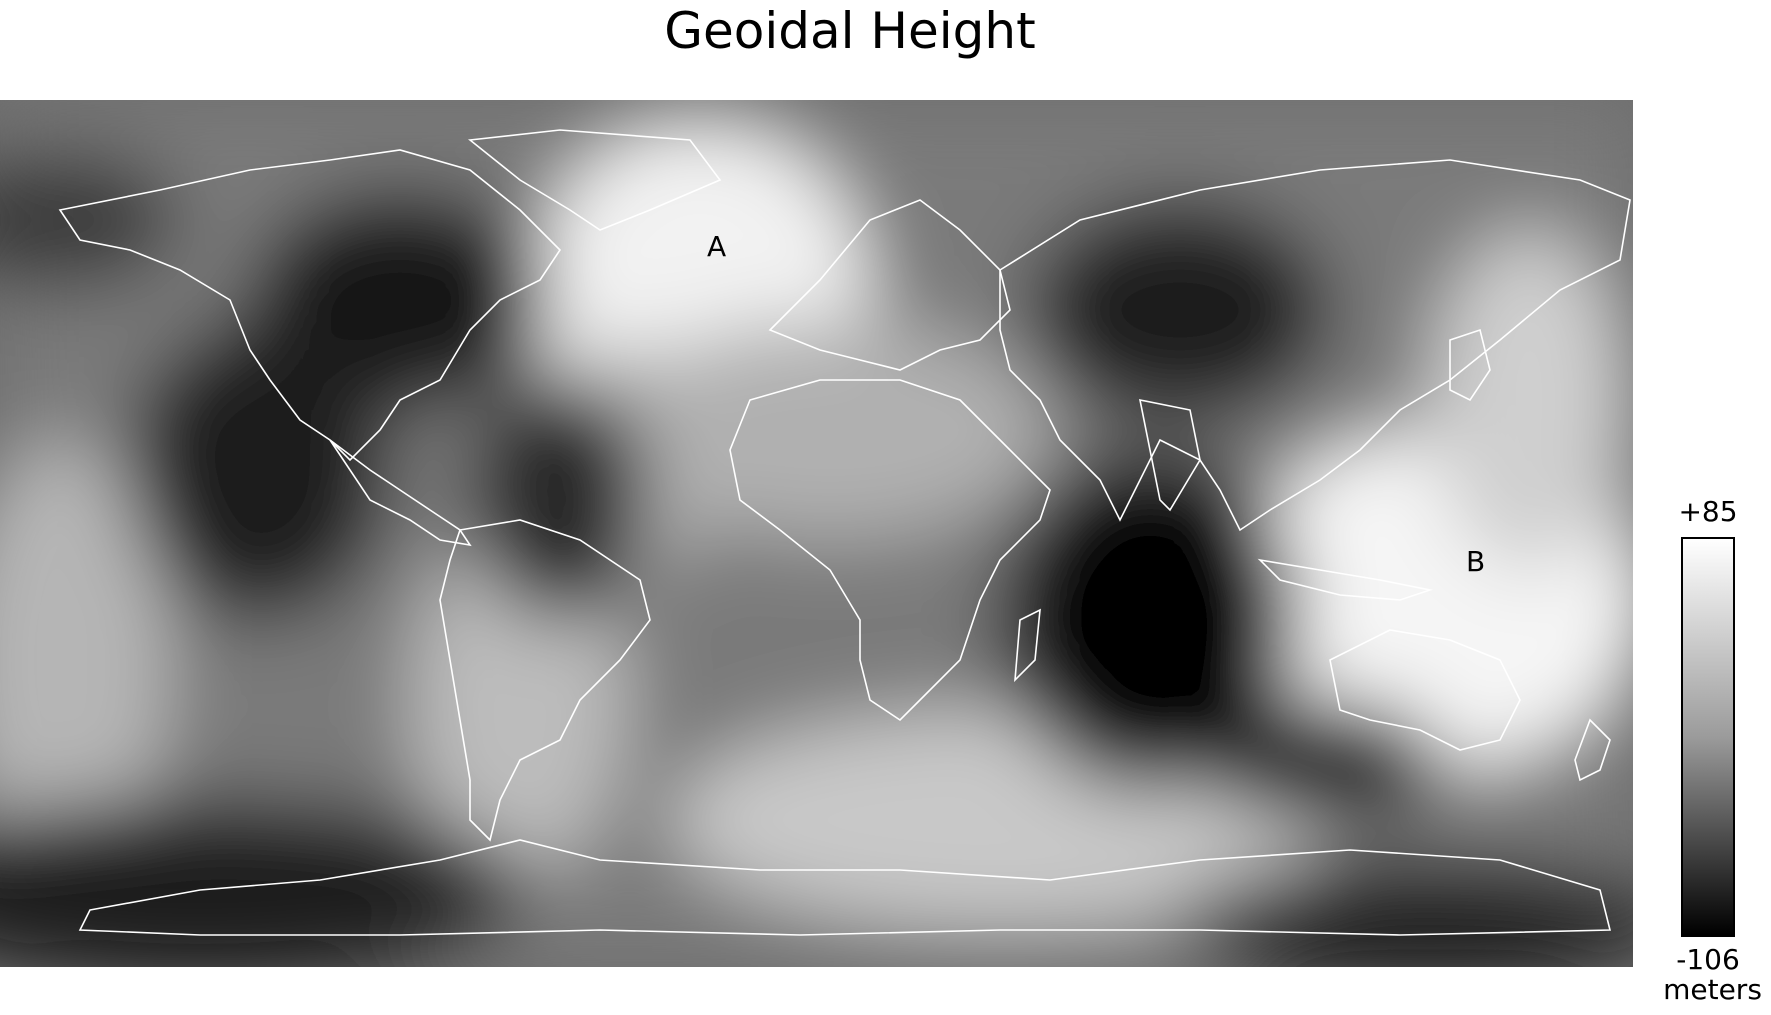  I want to click on india-outline, so click(1169, 455).